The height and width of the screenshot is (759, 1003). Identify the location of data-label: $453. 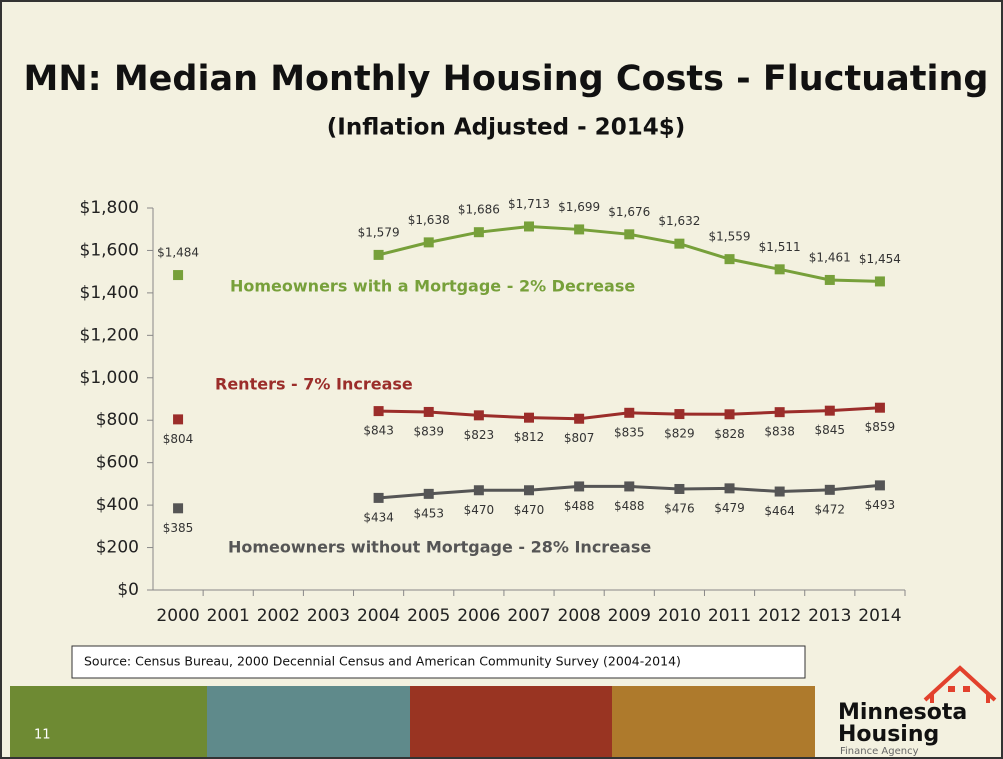
(428, 513).